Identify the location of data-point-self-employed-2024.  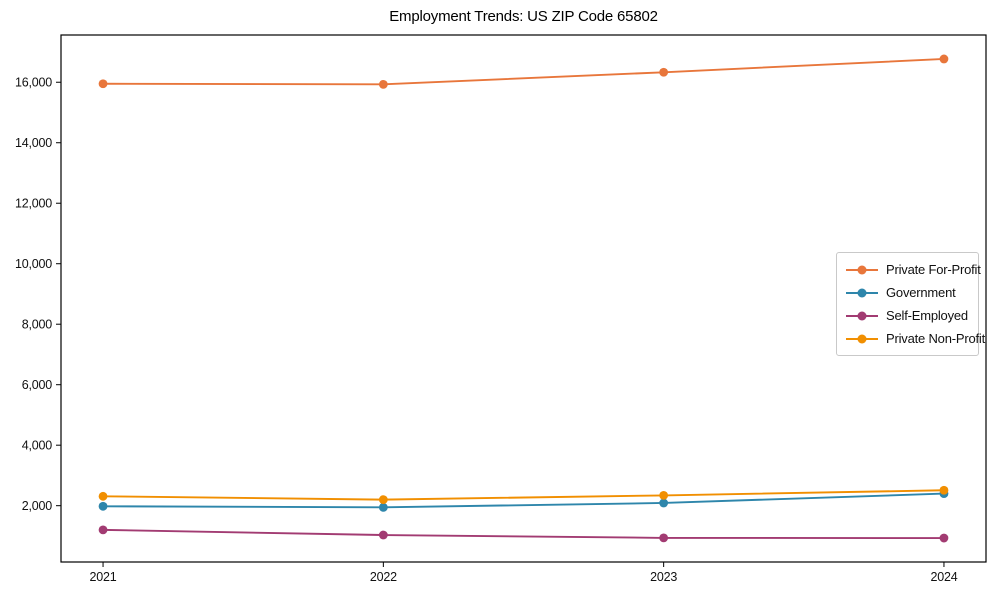
(944, 538).